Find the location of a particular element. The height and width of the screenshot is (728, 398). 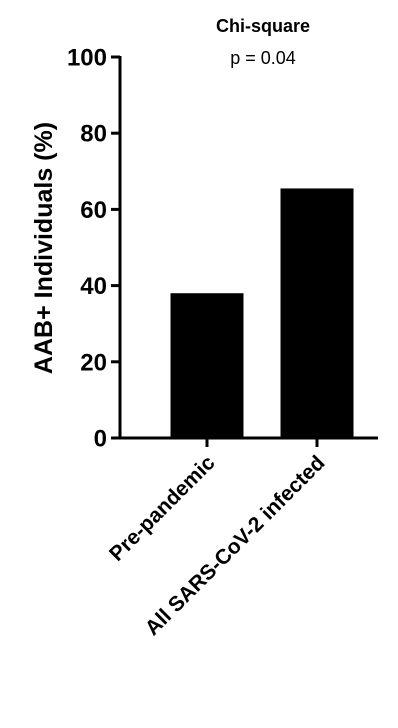

stat-test-label: Chi-square is located at coordinates (263, 26).